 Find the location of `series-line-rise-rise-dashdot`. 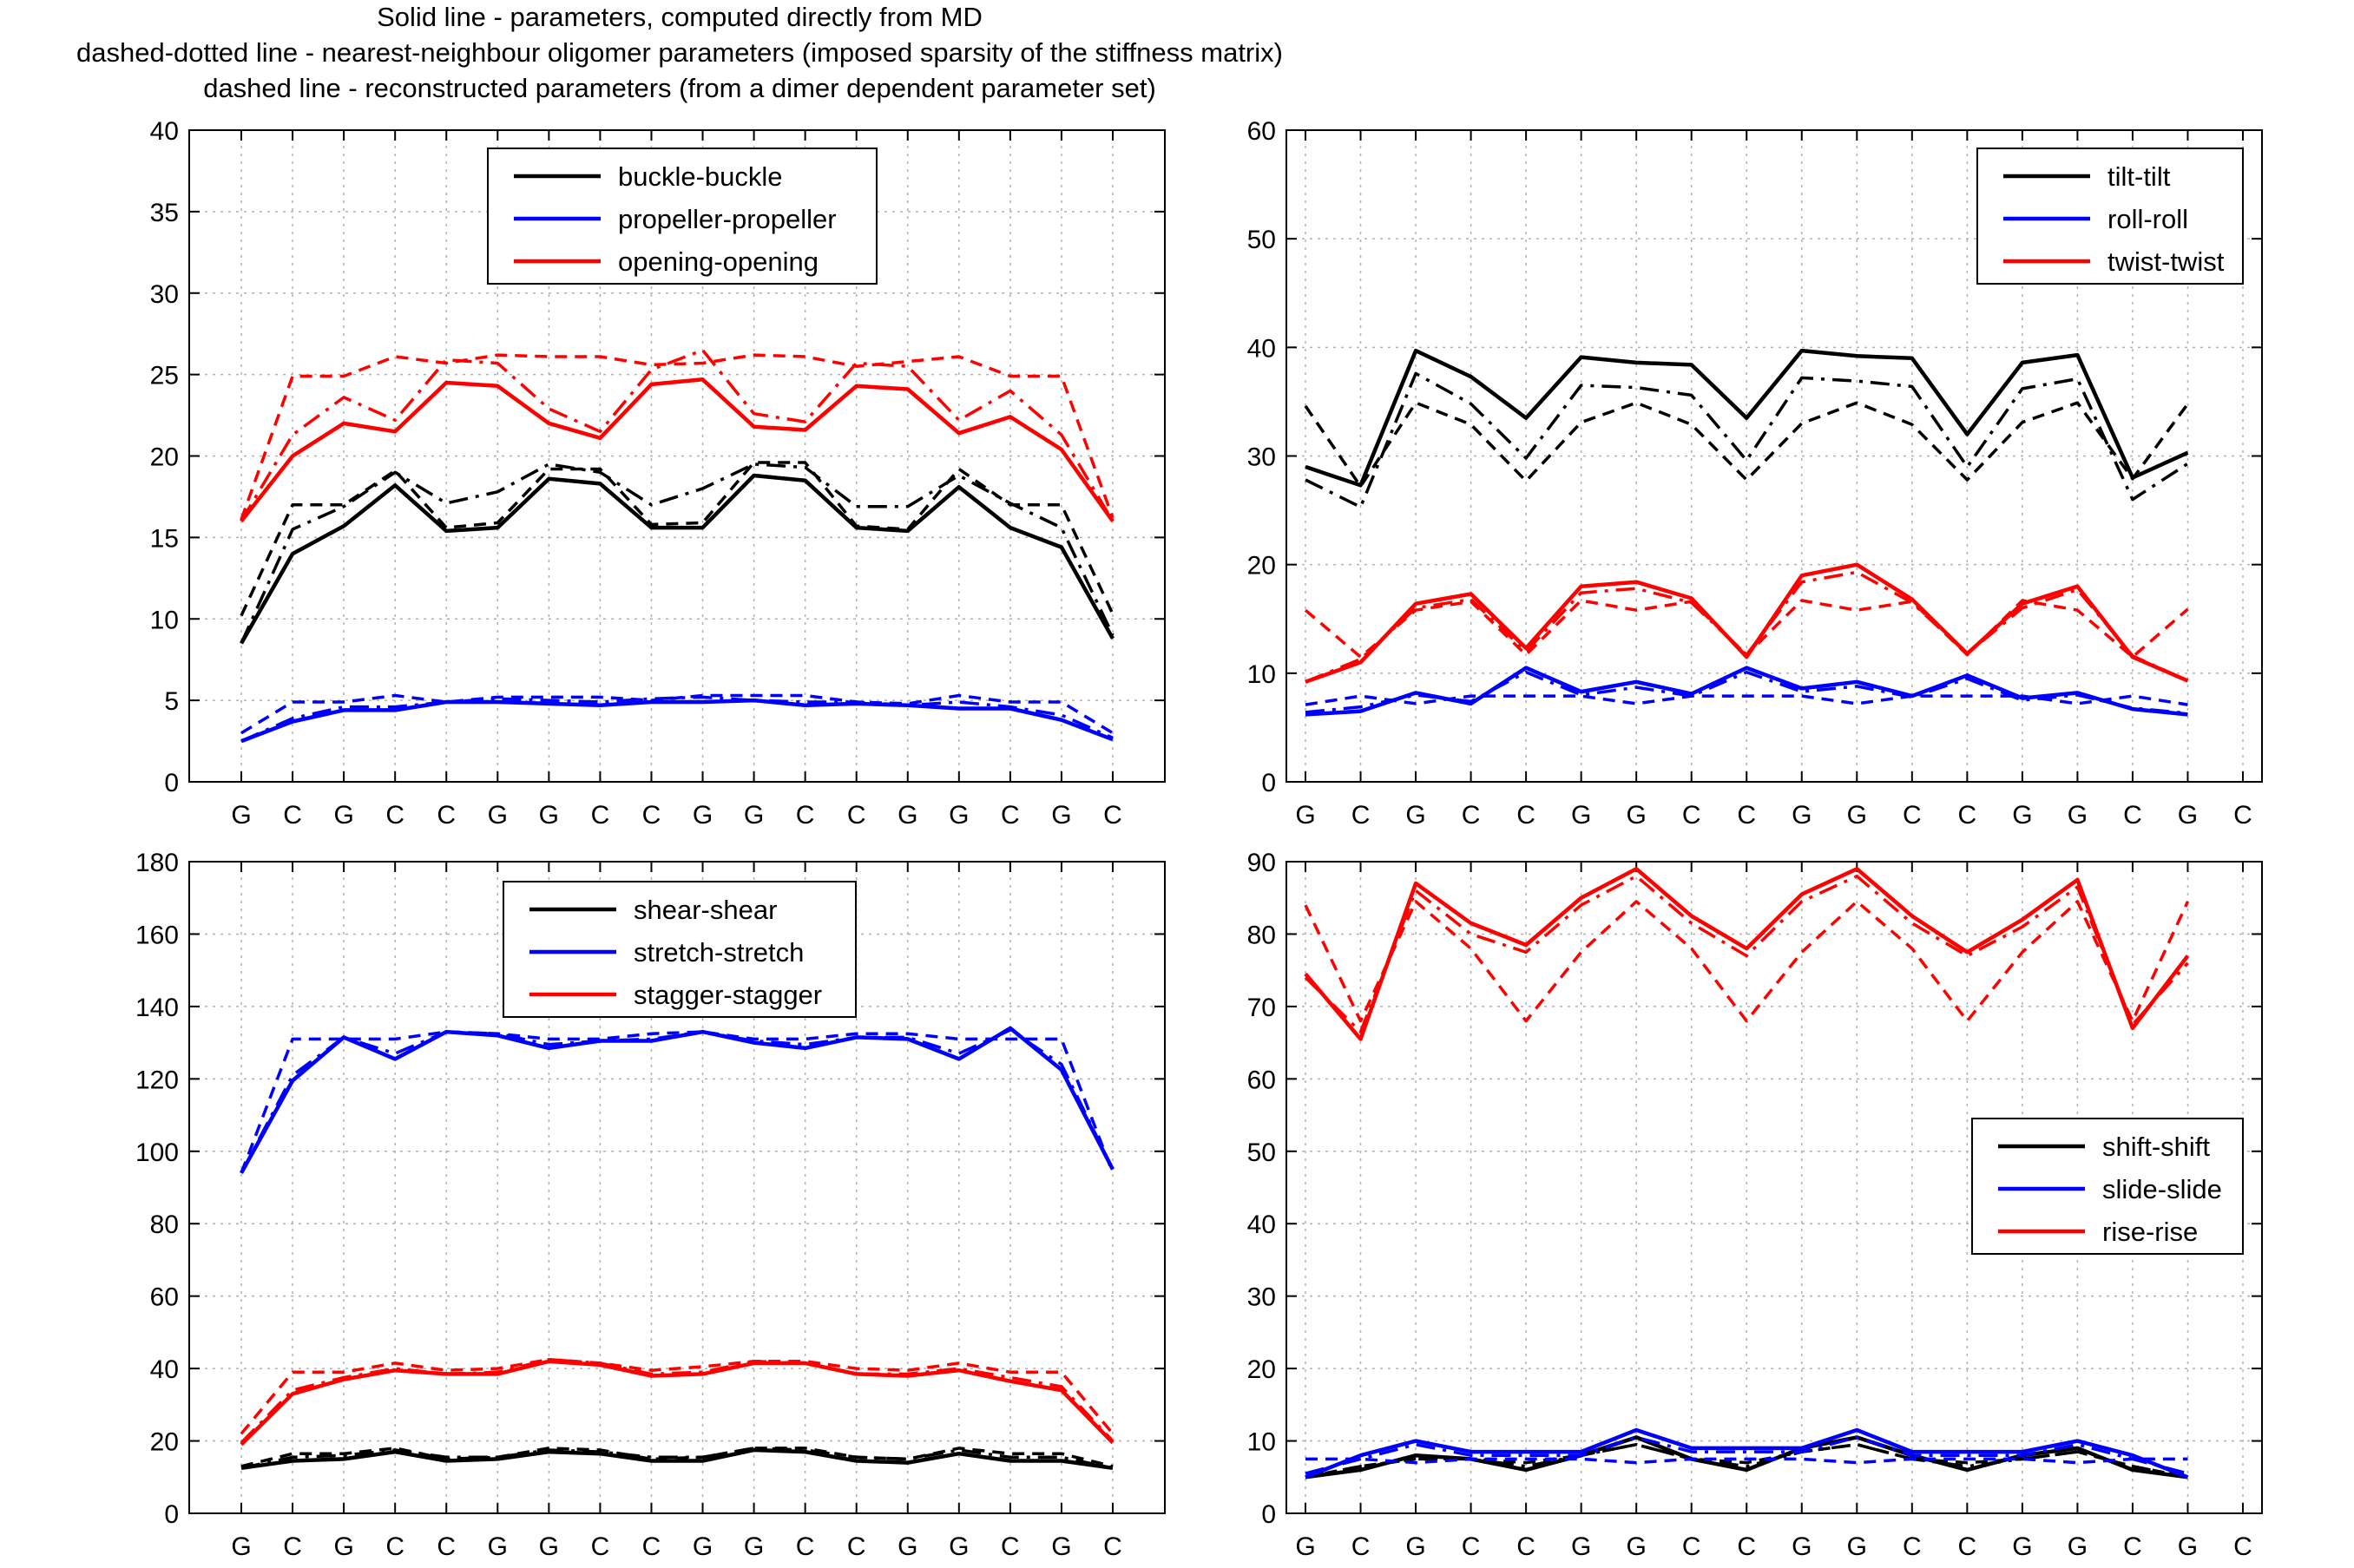

series-line-rise-rise-dashdot is located at coordinates (1747, 953).